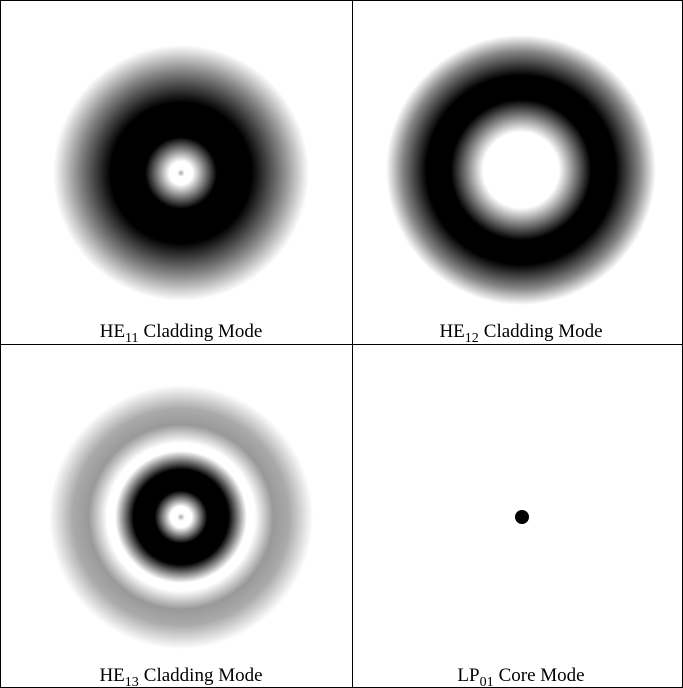 The image size is (683, 688). I want to click on panel-label: HE13 Cladding Mode, so click(180, 676).